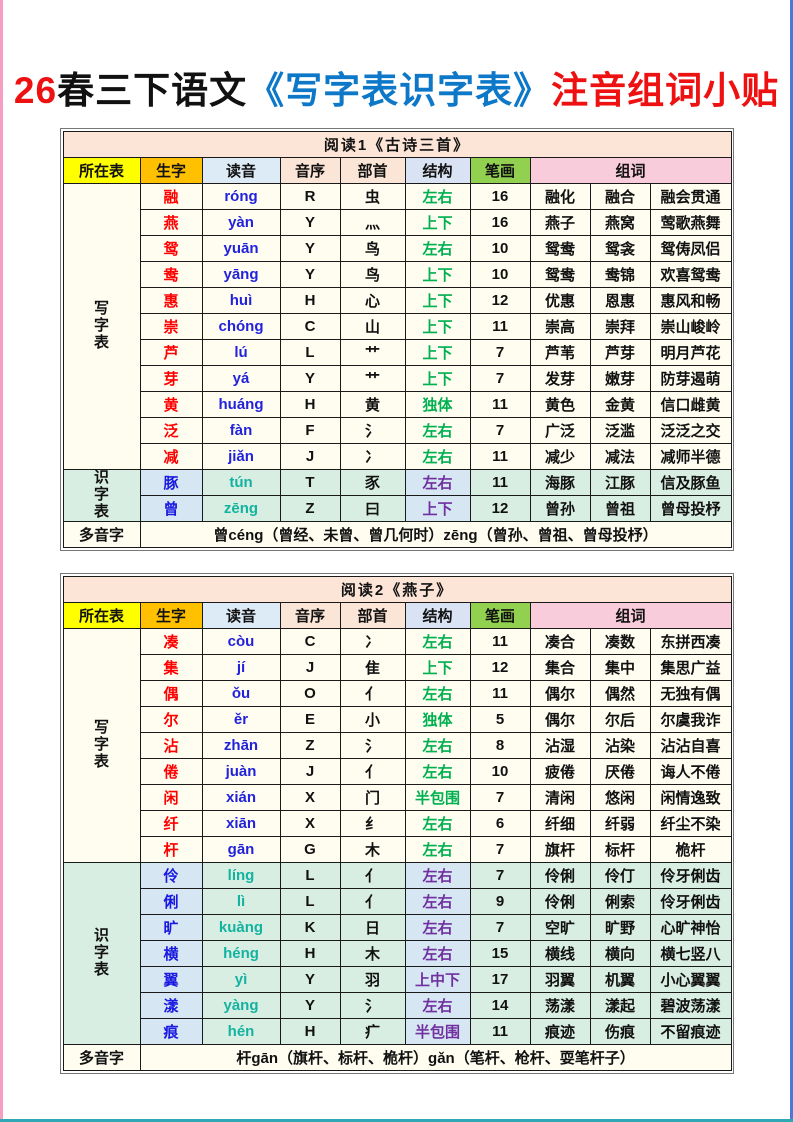  I want to click on word-cell: 空旷, so click(560, 927).